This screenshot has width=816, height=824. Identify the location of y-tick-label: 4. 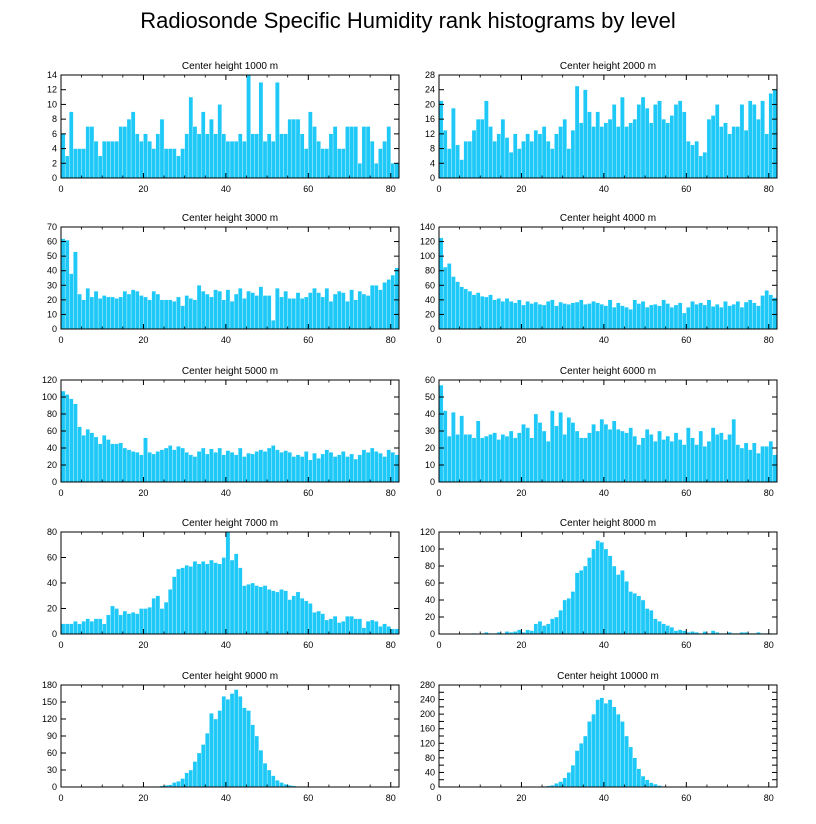
(54, 149).